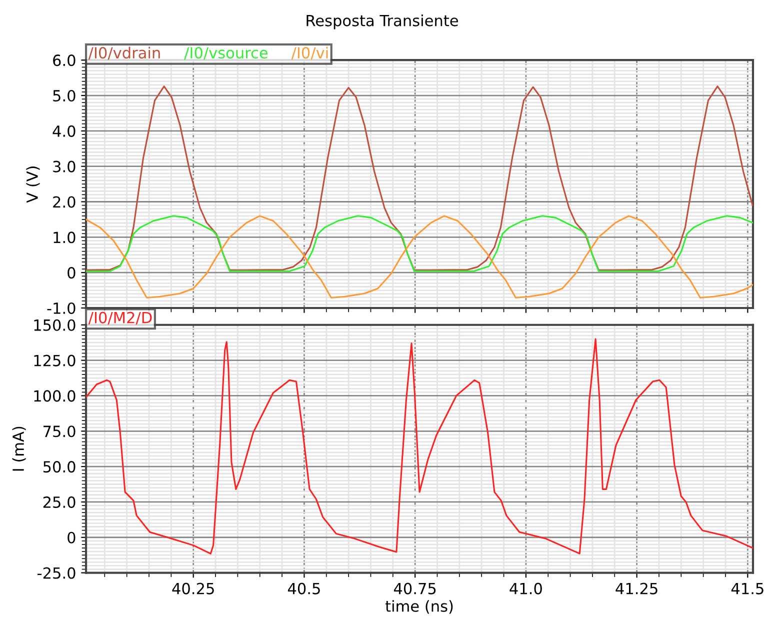 Image resolution: width=764 pixels, height=626 pixels. What do you see at coordinates (64, 131) in the screenshot?
I see `y-tick-label: 4.0` at bounding box center [64, 131].